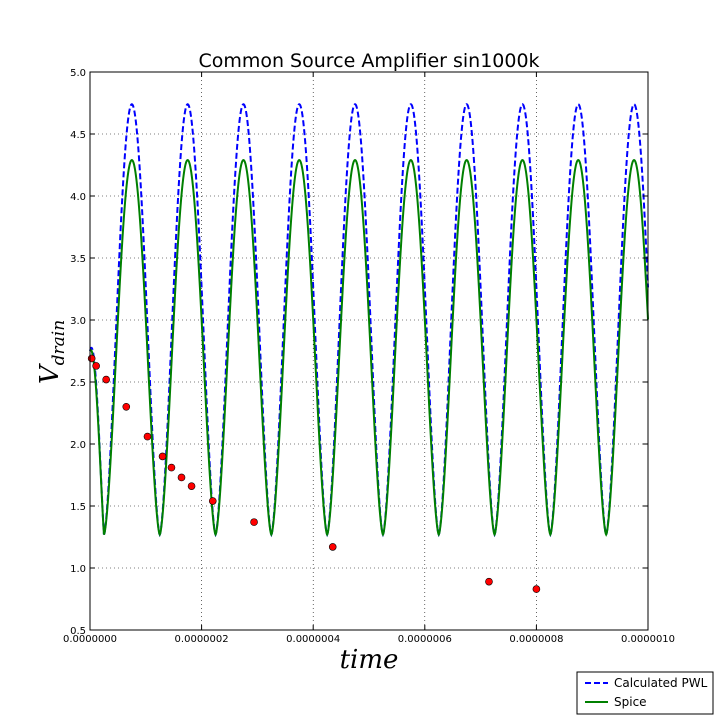  Describe the element at coordinates (90, 639) in the screenshot. I see `x-tick-label: 0.0000000` at that location.